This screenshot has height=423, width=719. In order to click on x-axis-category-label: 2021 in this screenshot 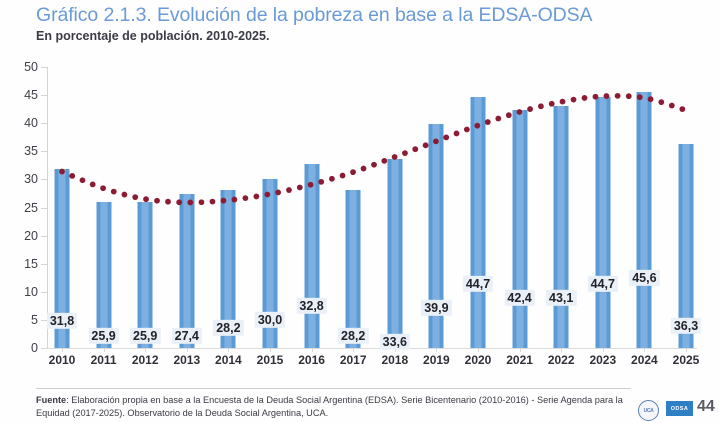, I will do `click(519, 360)`.